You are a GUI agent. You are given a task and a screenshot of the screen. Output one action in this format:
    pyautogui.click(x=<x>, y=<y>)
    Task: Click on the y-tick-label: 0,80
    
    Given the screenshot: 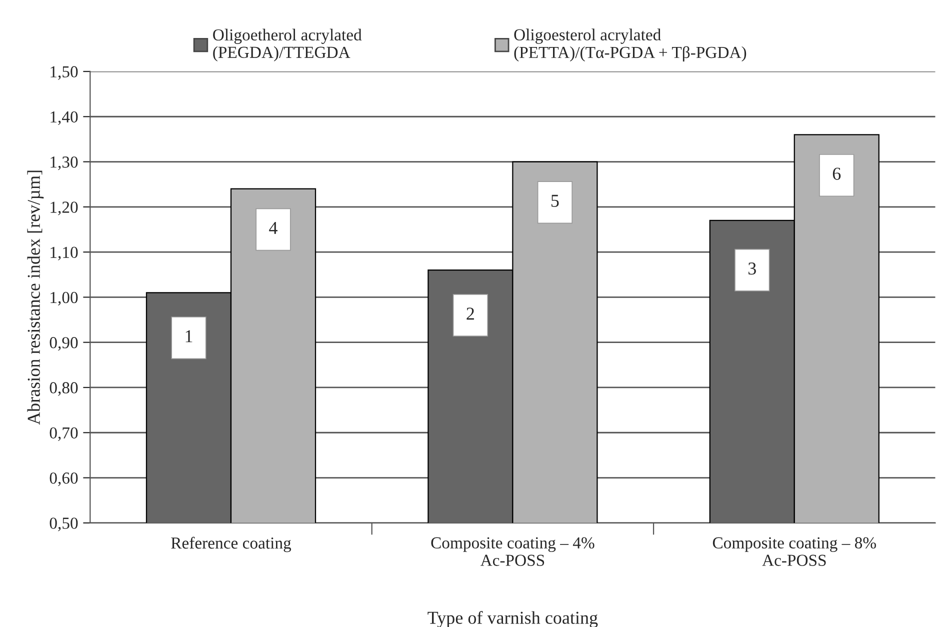 What is the action you would take?
    pyautogui.click(x=64, y=389)
    